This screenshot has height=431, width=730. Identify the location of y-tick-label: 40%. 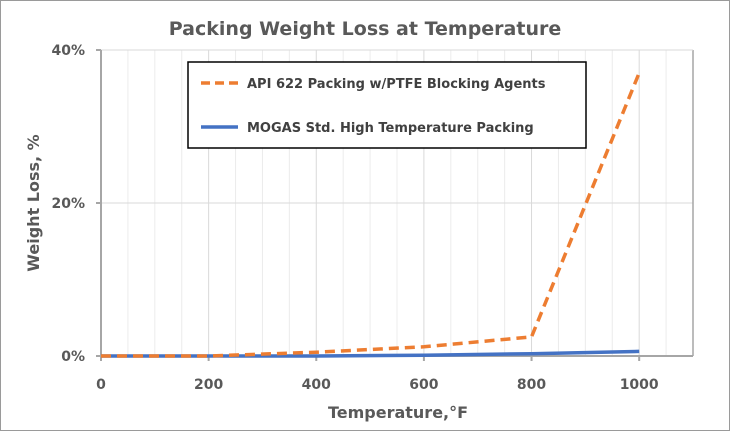
(68, 51).